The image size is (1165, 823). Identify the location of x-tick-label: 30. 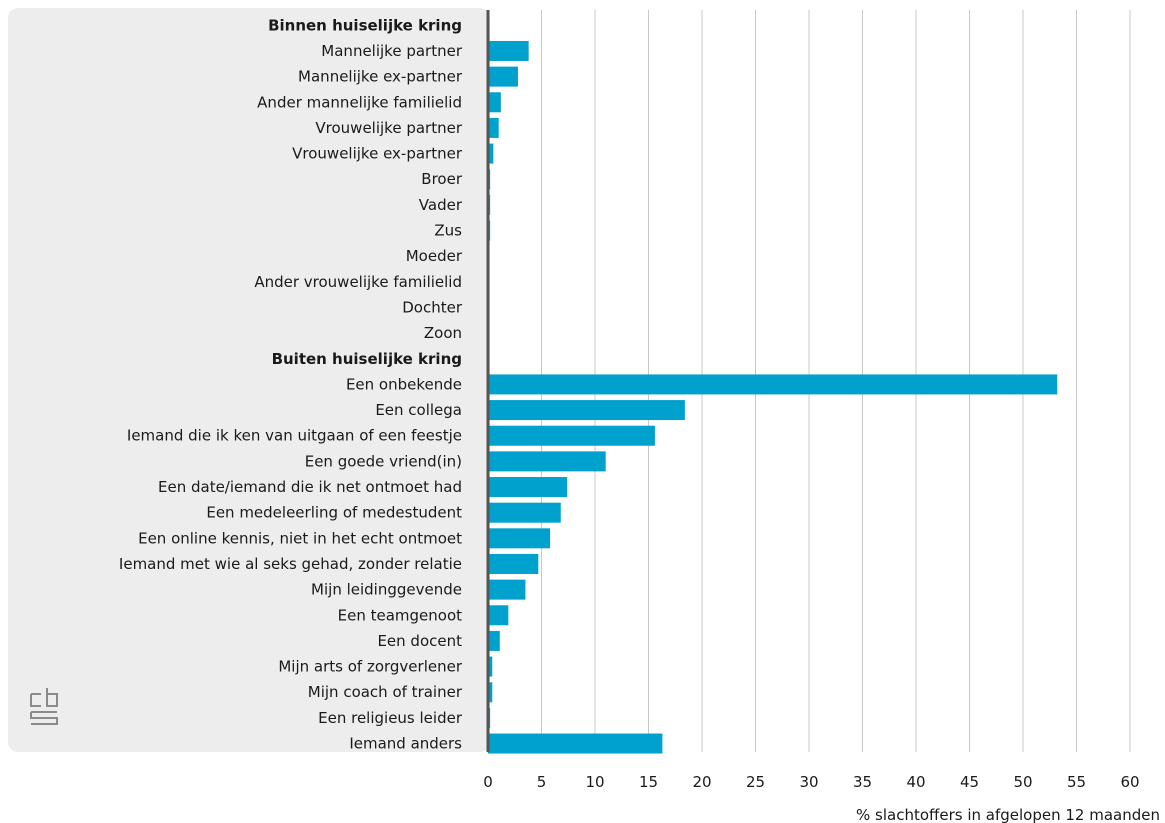
(808, 782).